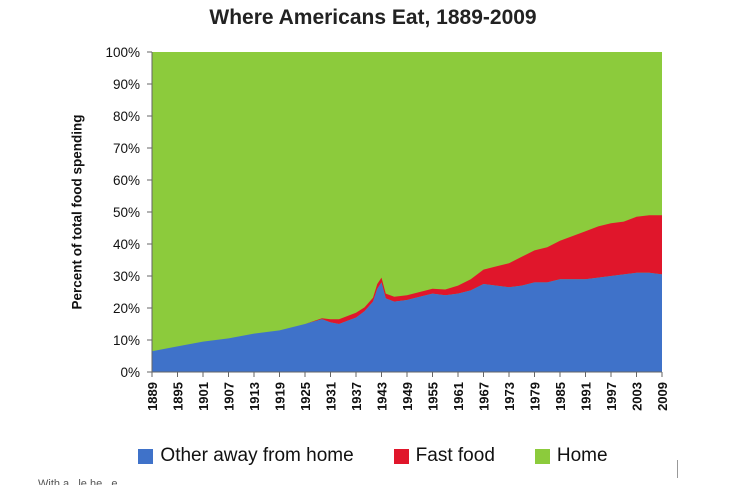 The width and height of the screenshot is (746, 485). I want to click on x-tick-label: 1925, so click(305, 396).